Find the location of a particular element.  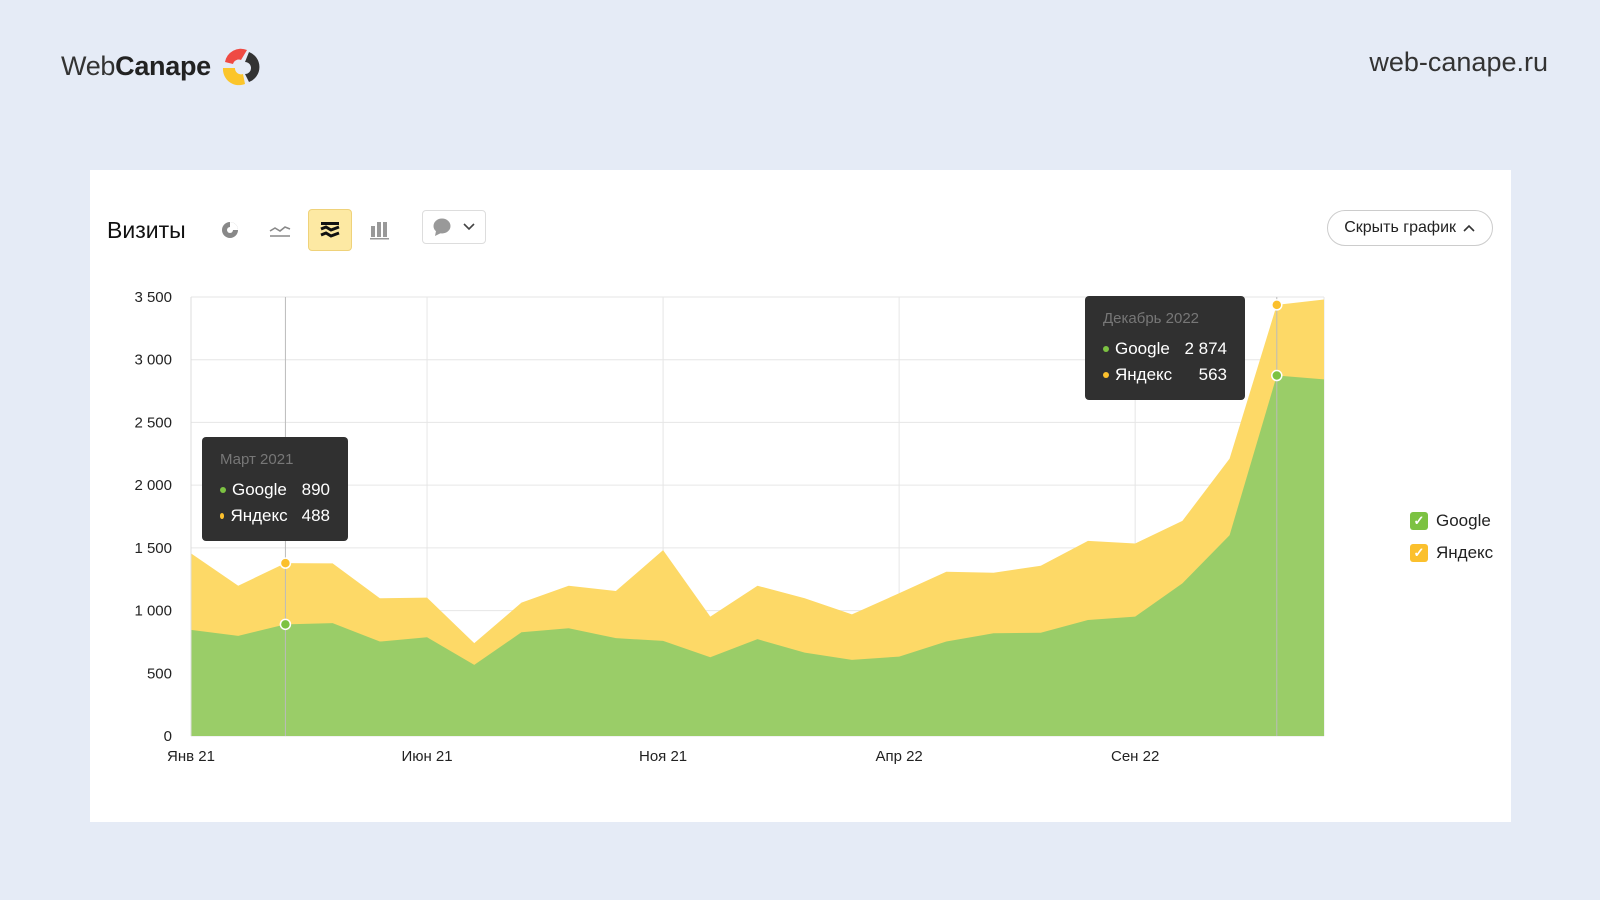

bar-chart-icon is located at coordinates (379, 231).